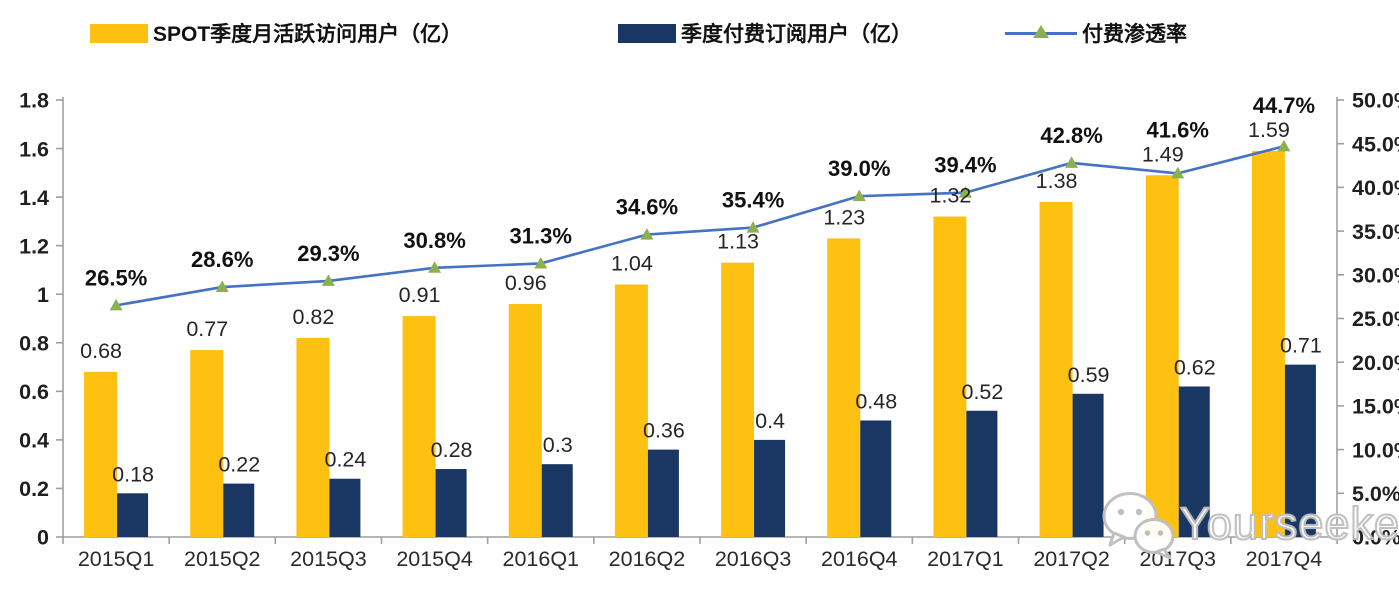  Describe the element at coordinates (965, 192) in the screenshot. I see `rate-marker-2017Q1` at that location.